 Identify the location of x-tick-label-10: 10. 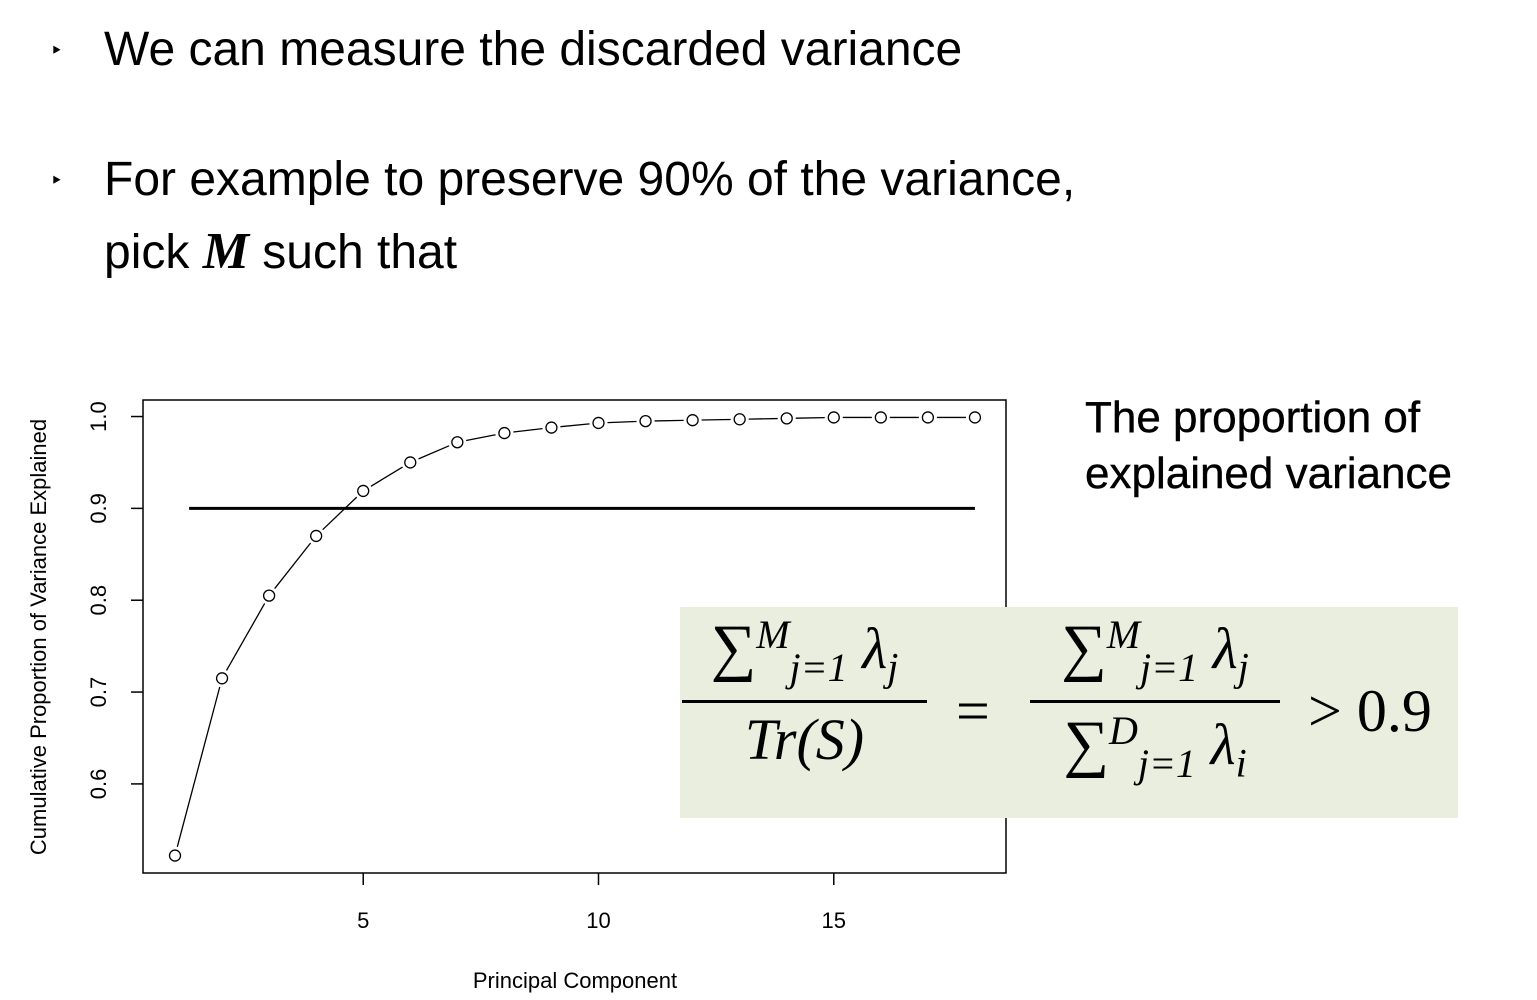
(598, 920).